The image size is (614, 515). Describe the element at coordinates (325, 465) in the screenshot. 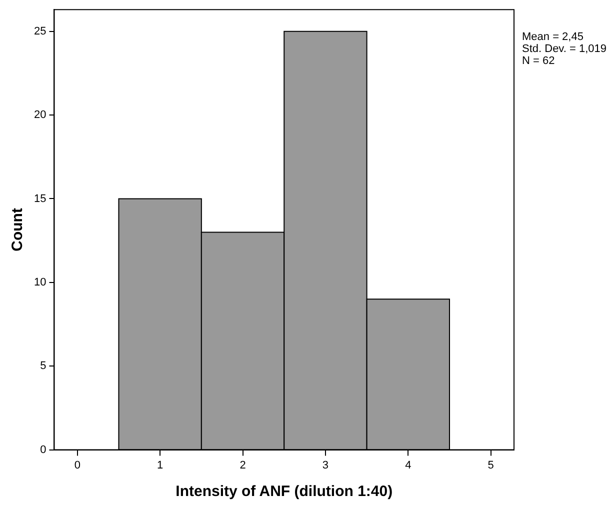

I see `x-tick-label: 3` at that location.